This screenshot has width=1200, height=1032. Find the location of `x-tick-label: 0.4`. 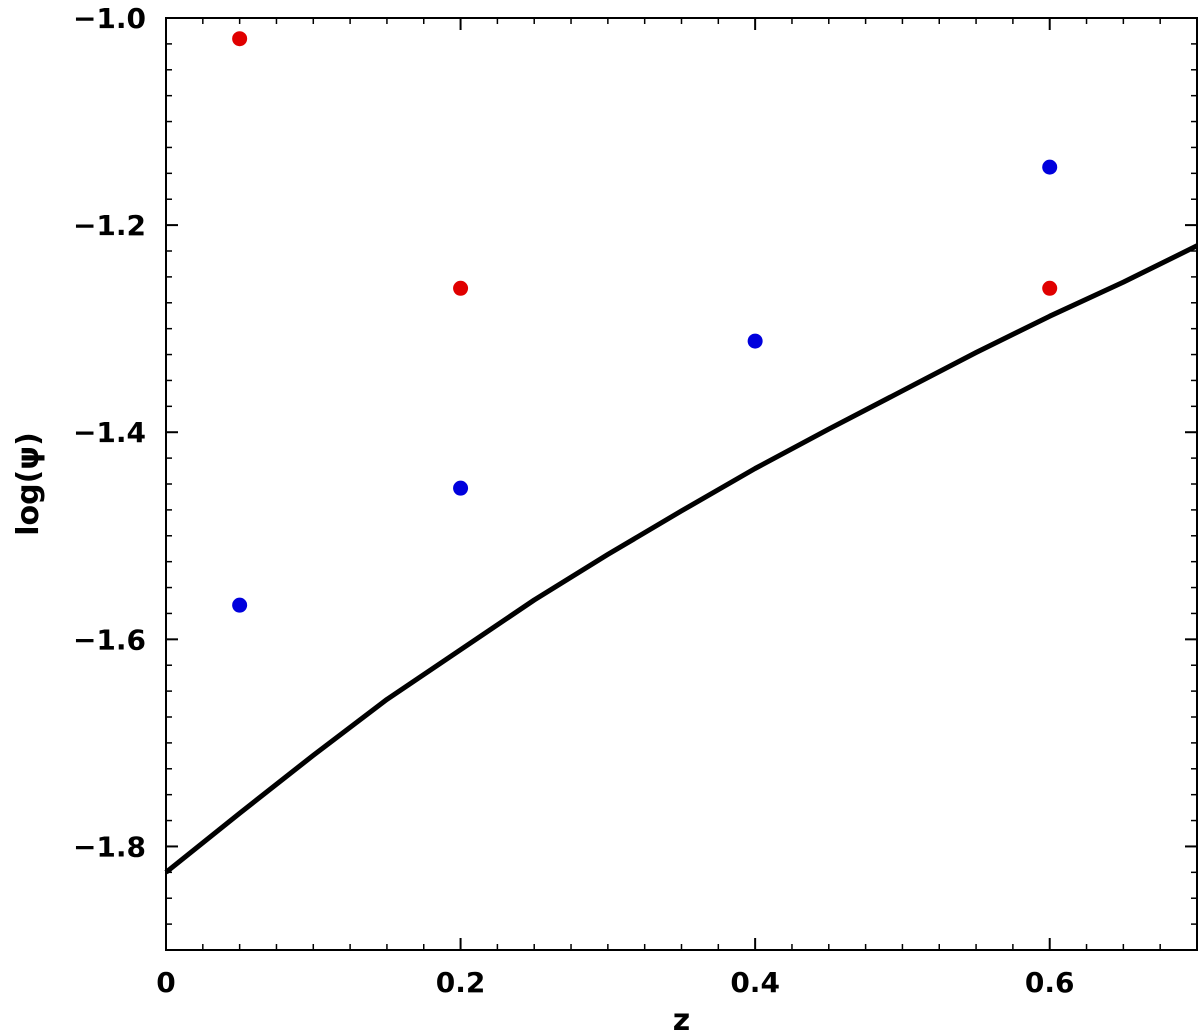

x-tick-label: 0.4 is located at coordinates (755, 982).